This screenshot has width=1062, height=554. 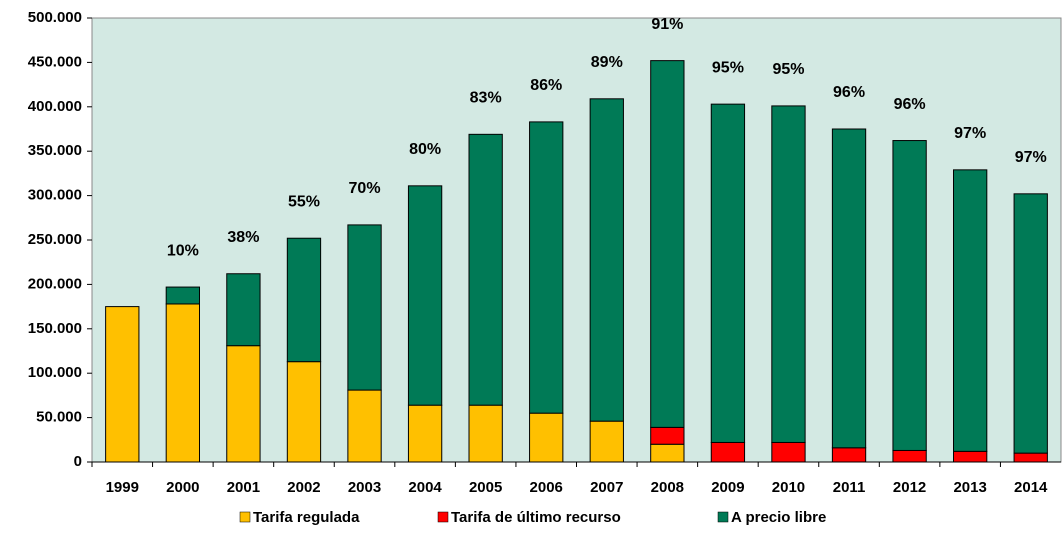 I want to click on legend-label: Tarifa de último recurso, so click(x=536, y=517).